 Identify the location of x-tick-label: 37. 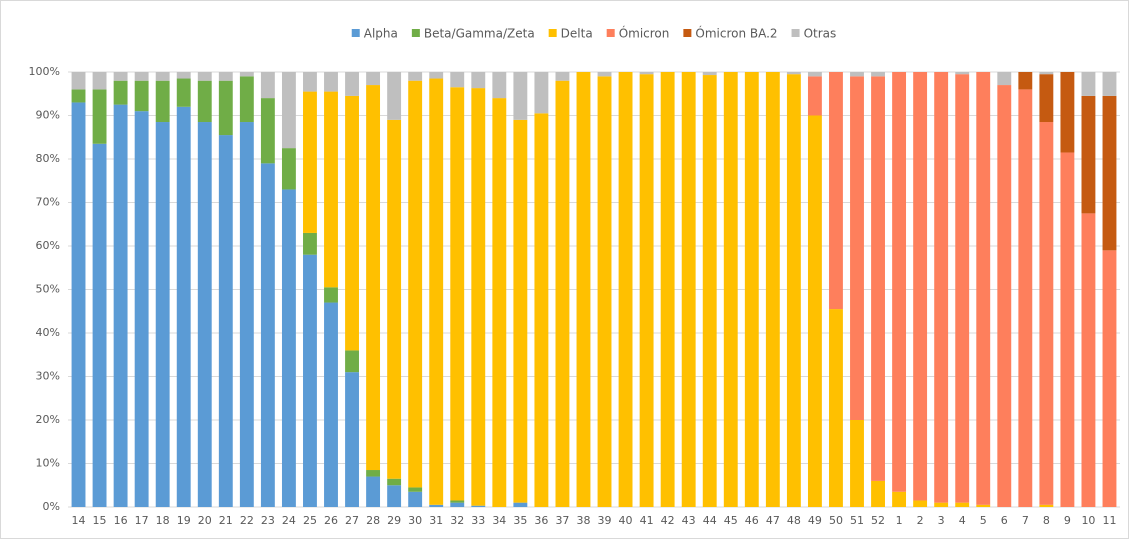
(562, 520).